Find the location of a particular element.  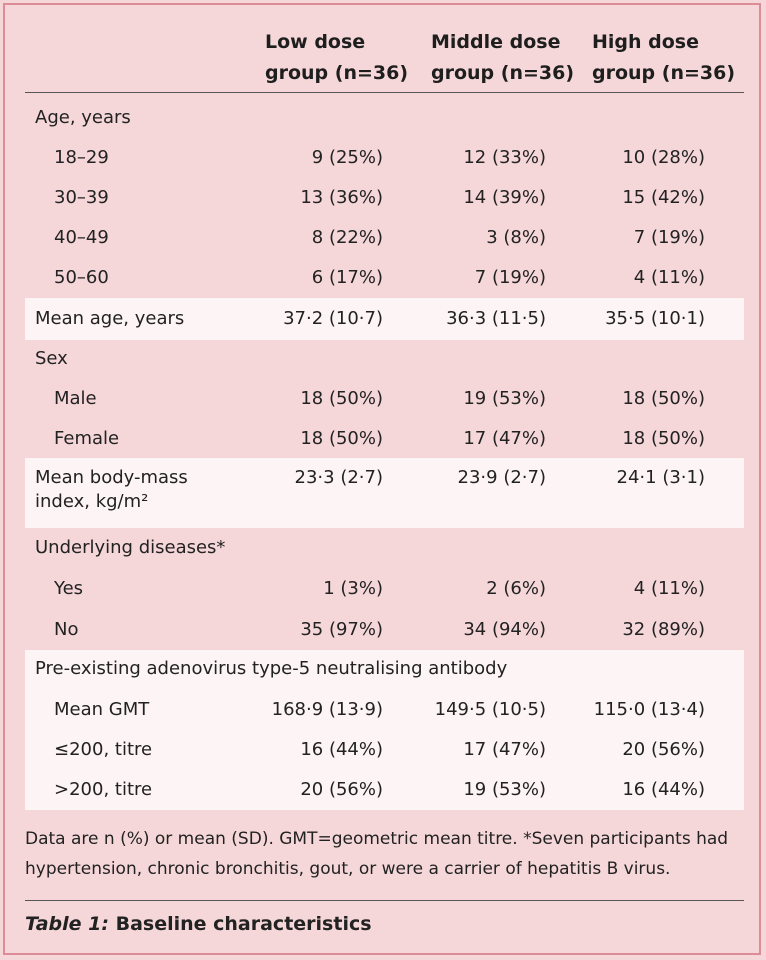

row-label: Mean age, years is located at coordinates (110, 318).